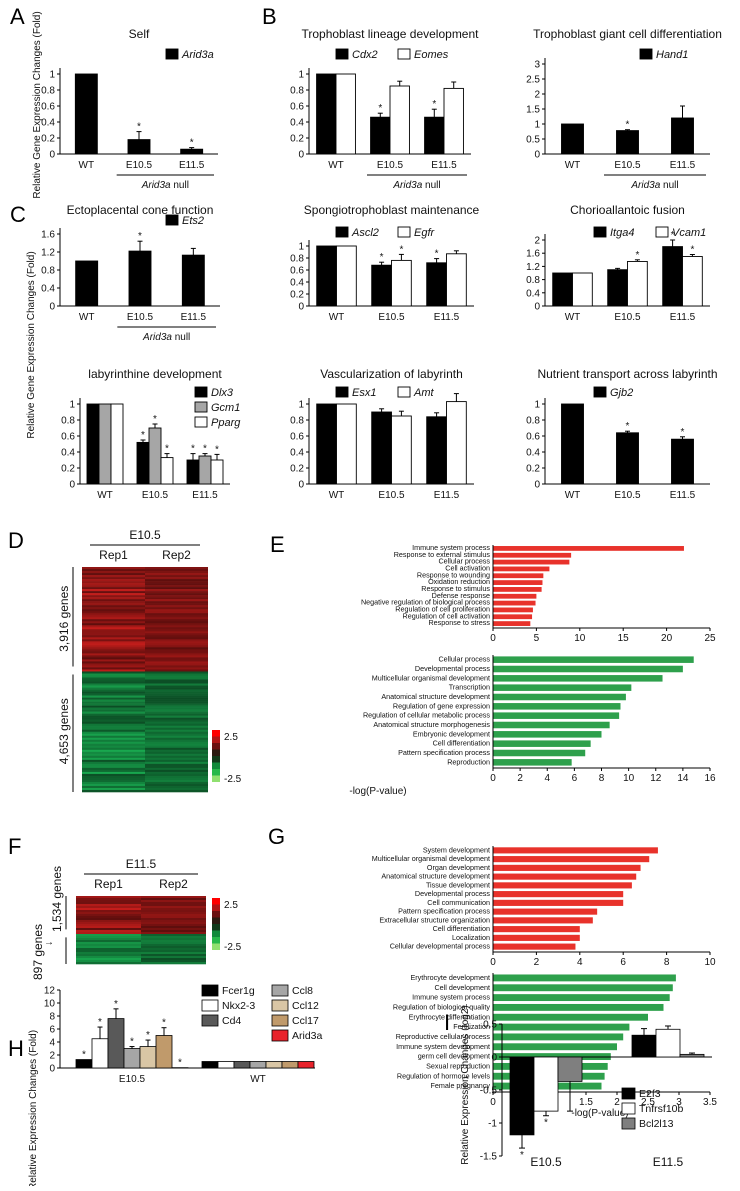 This screenshot has height=1191, width=740. I want to click on x-tick-label: E11.5, so click(447, 495).